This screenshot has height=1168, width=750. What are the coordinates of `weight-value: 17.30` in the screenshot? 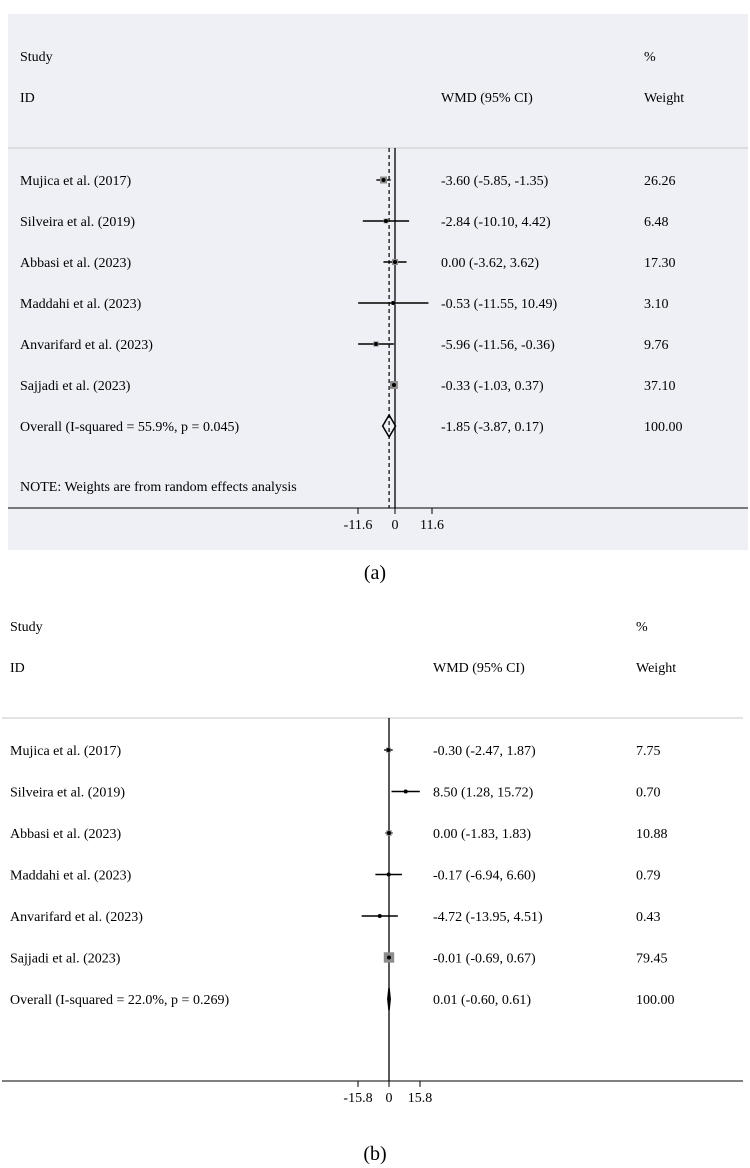 It's located at (660, 263).